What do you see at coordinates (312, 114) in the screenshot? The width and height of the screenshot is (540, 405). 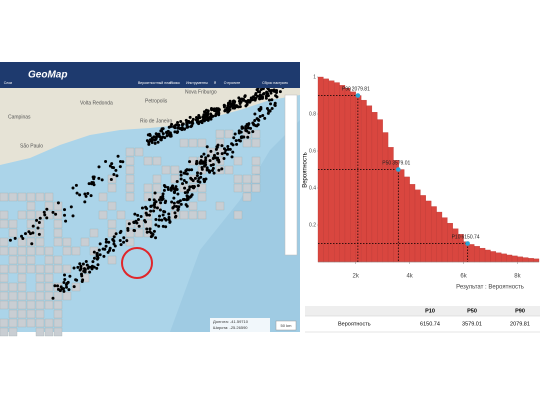 I see `y-tick-label: 0.8` at bounding box center [312, 114].